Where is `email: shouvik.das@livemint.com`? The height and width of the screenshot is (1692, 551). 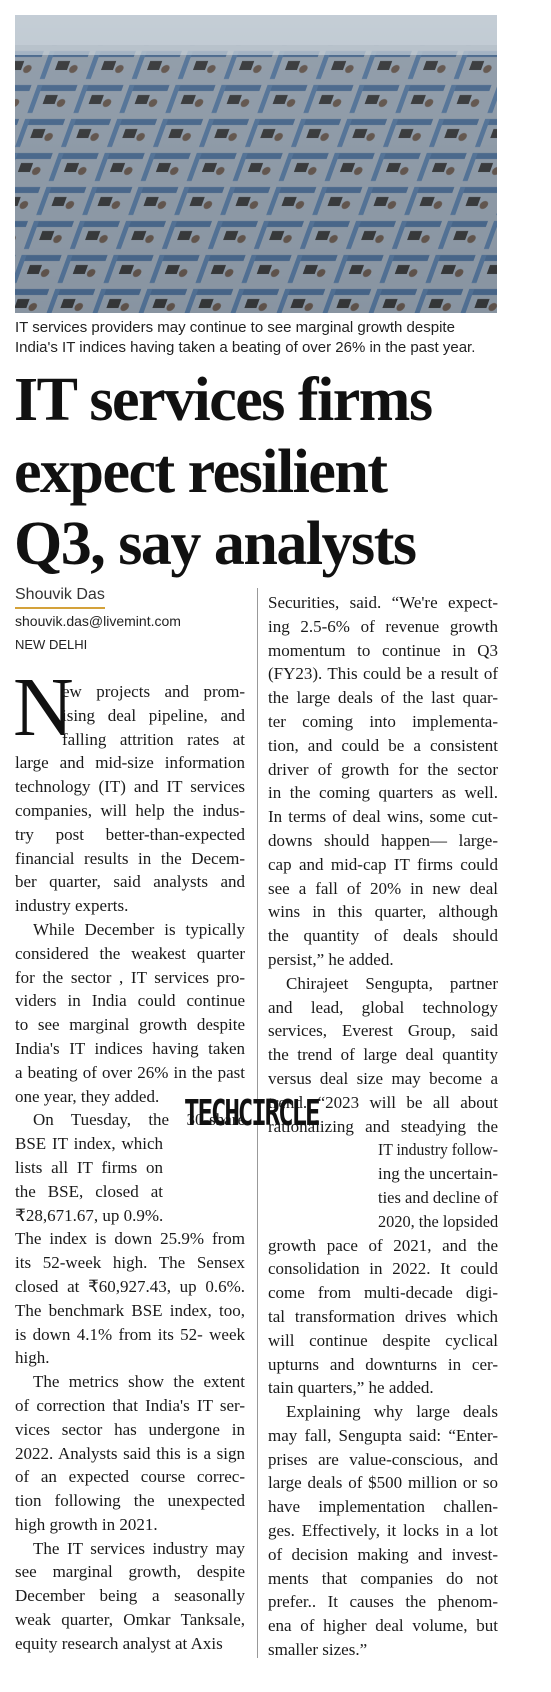
email: shouvik.das@livemint.com is located at coordinates (98, 621).